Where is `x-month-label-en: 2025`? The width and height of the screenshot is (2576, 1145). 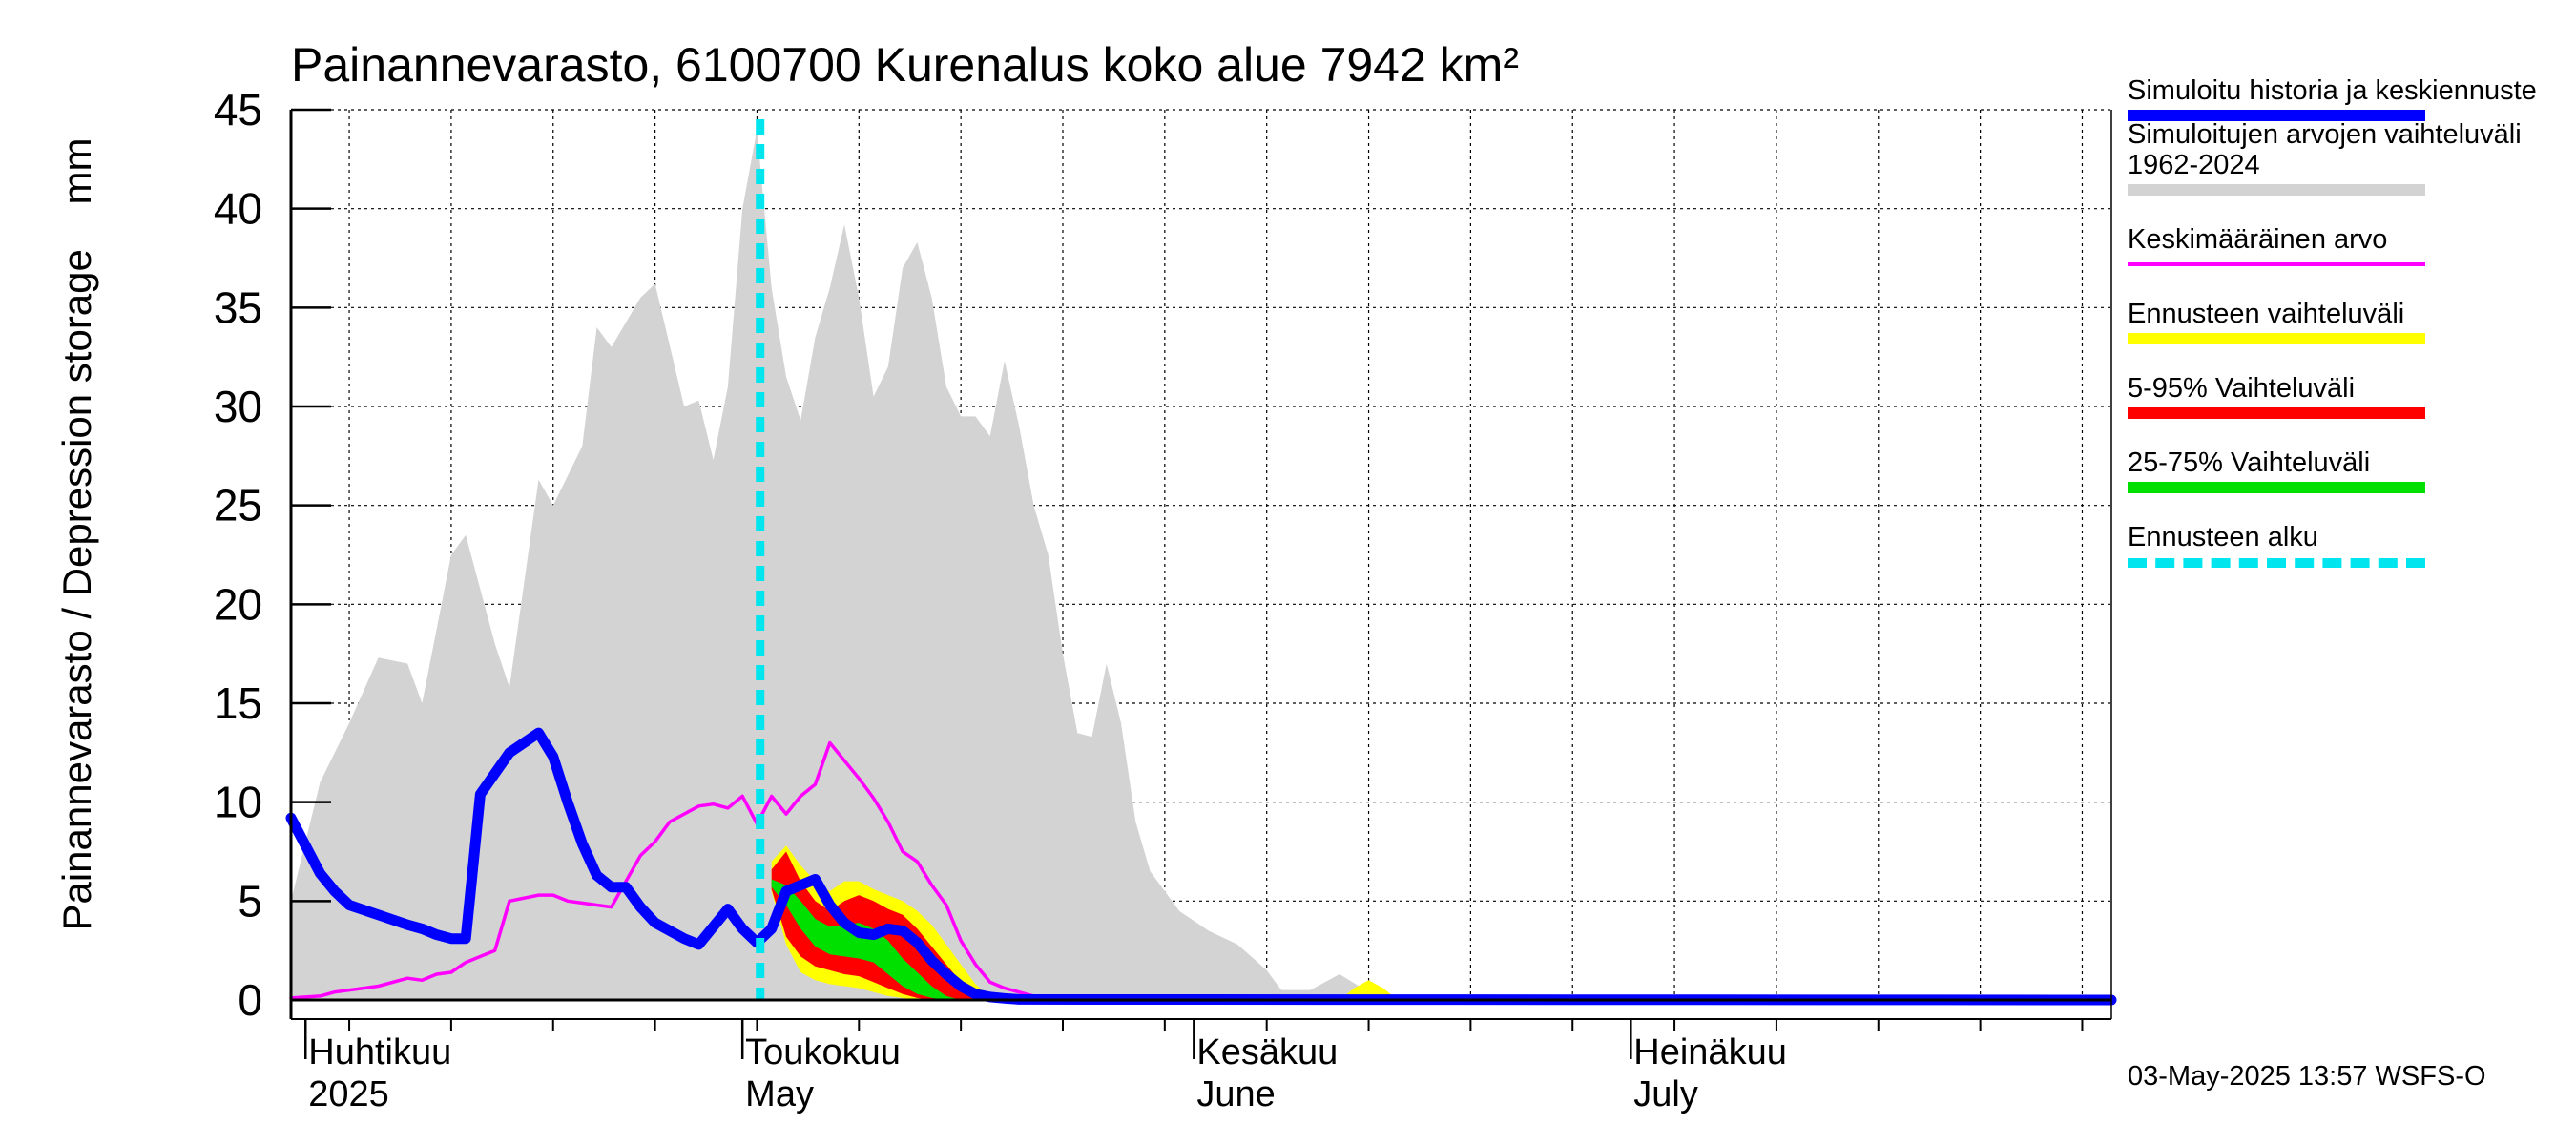 x-month-label-en: 2025 is located at coordinates (348, 1094).